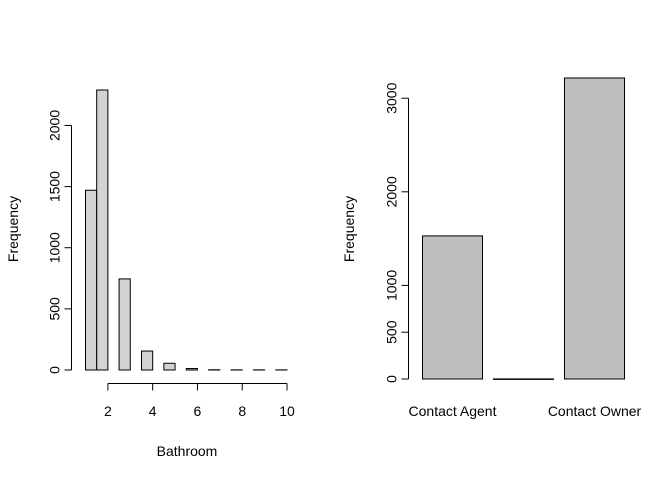 The width and height of the screenshot is (672, 480). What do you see at coordinates (55, 309) in the screenshot?
I see `hist-y-tick-label: 500` at bounding box center [55, 309].